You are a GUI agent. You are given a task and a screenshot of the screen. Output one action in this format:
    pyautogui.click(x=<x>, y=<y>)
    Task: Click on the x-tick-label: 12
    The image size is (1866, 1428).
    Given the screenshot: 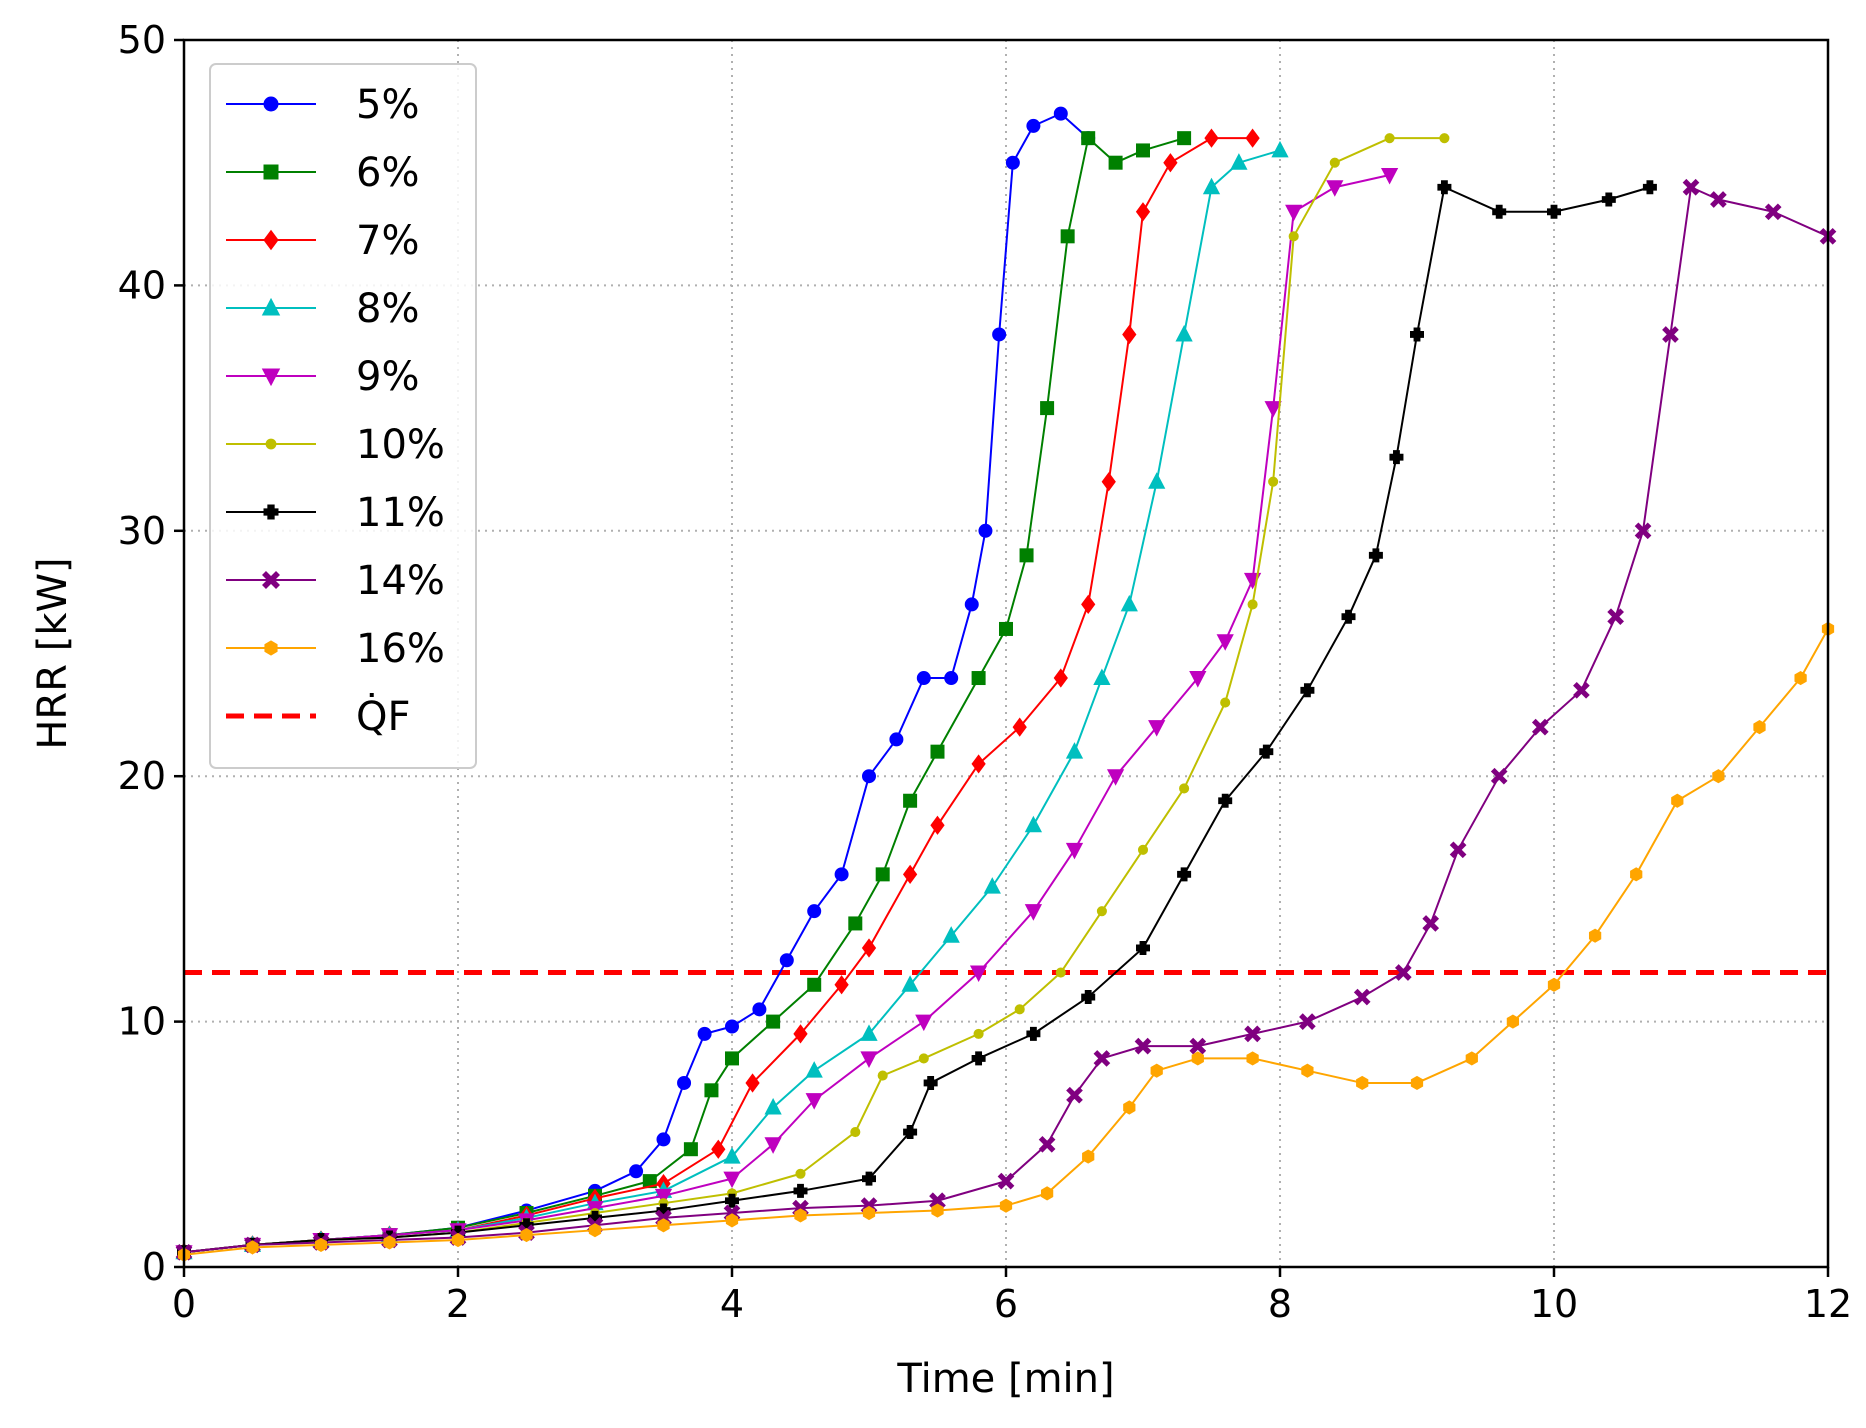 What is the action you would take?
    pyautogui.click(x=1828, y=1304)
    